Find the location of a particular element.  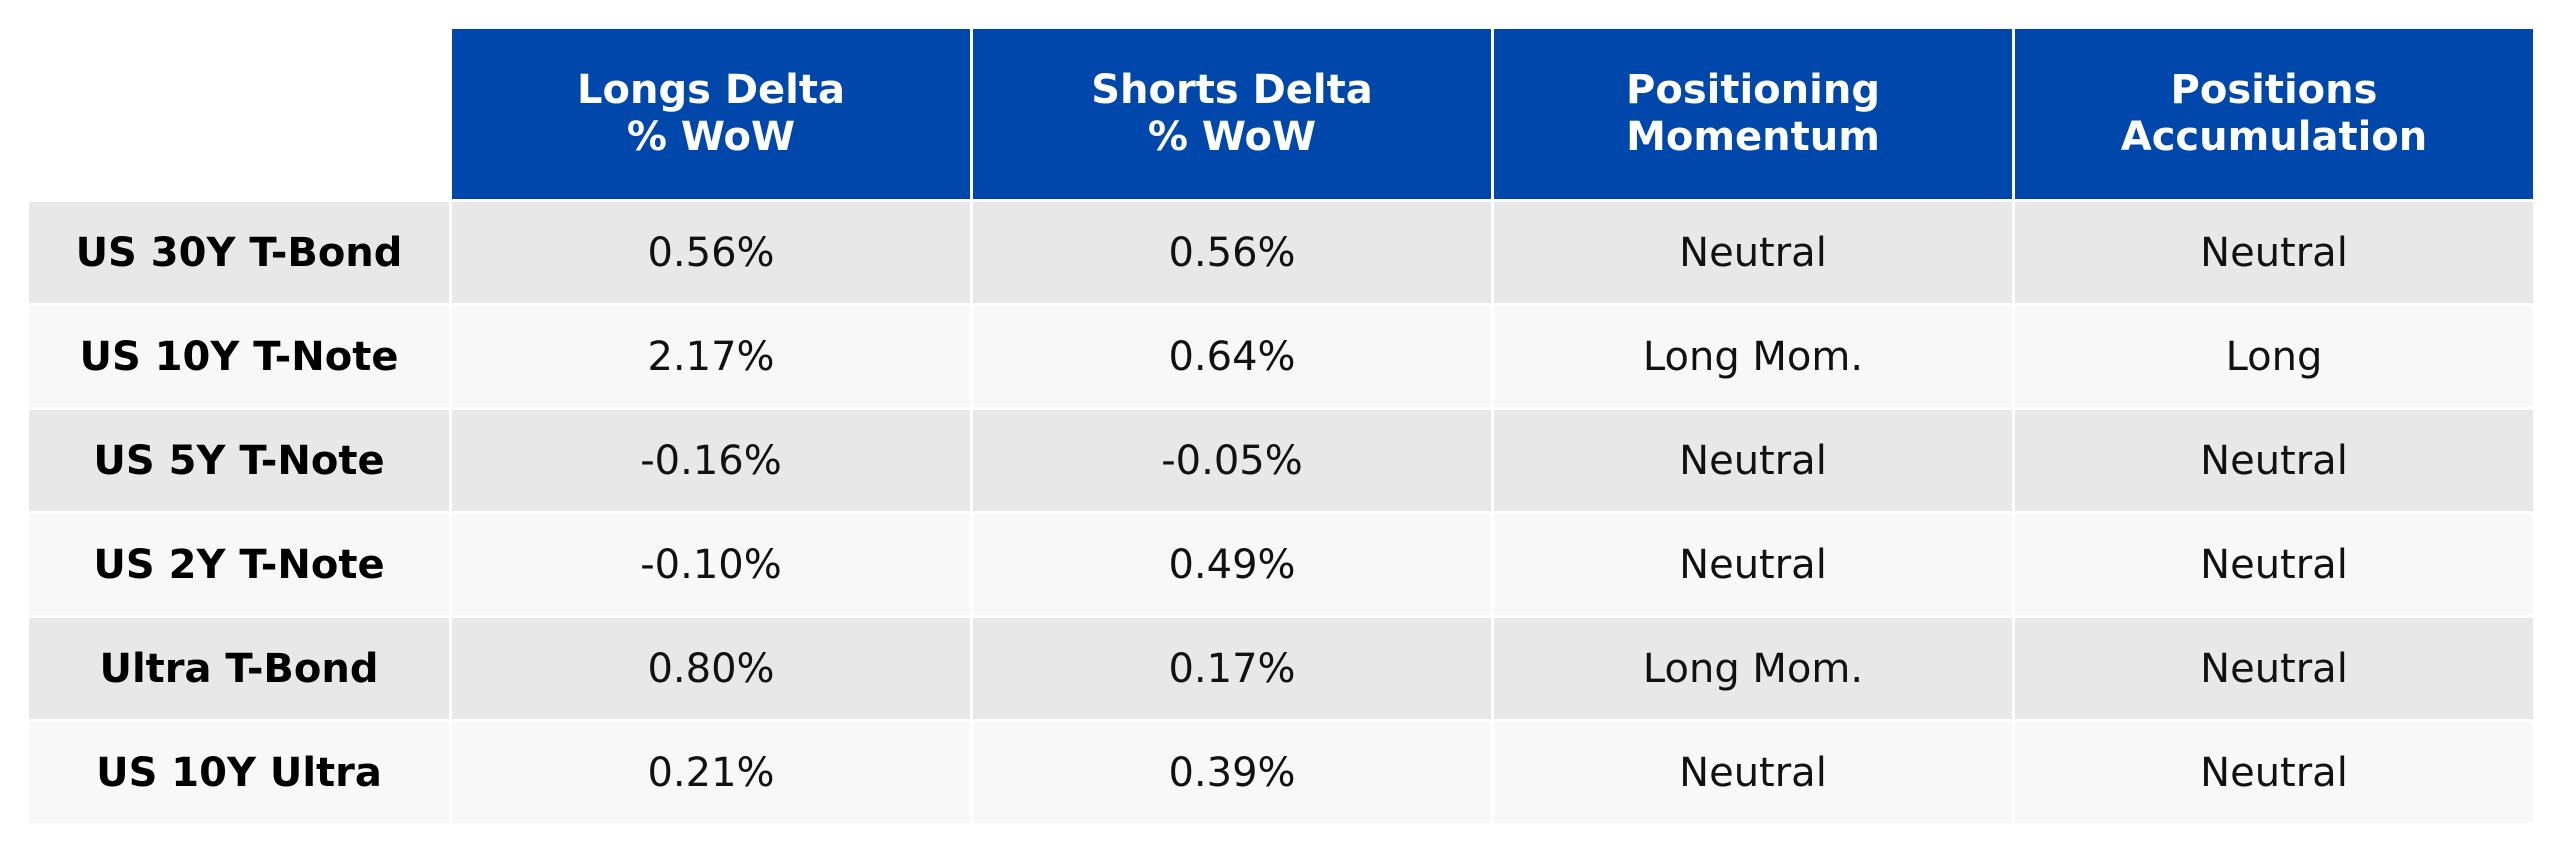

cell-shorts-delta: 0.49% is located at coordinates (1232, 564).